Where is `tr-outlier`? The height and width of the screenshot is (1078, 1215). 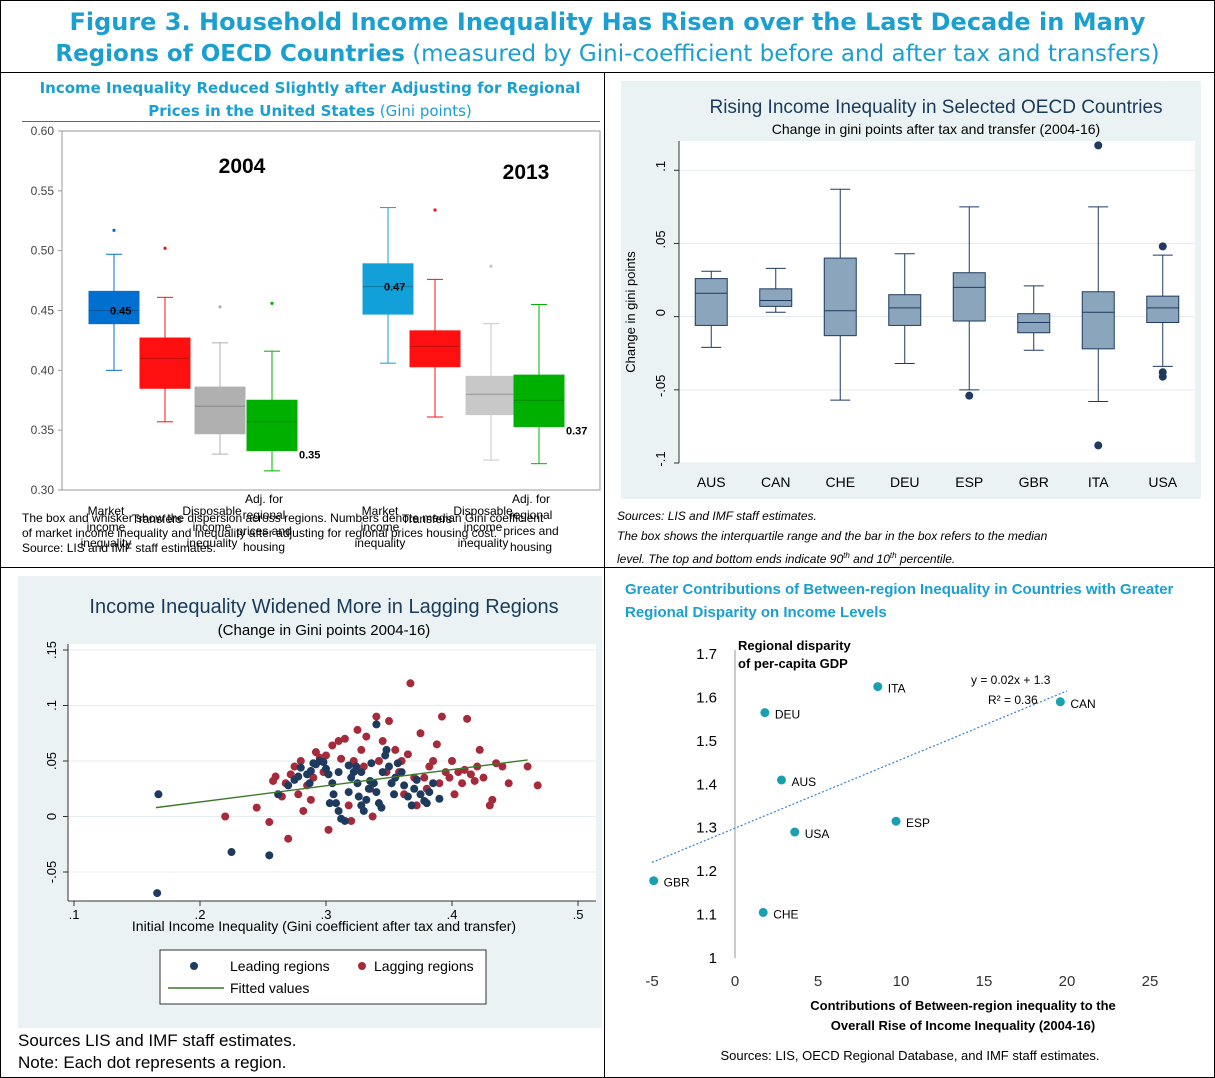
tr-outlier is located at coordinates (1098, 445).